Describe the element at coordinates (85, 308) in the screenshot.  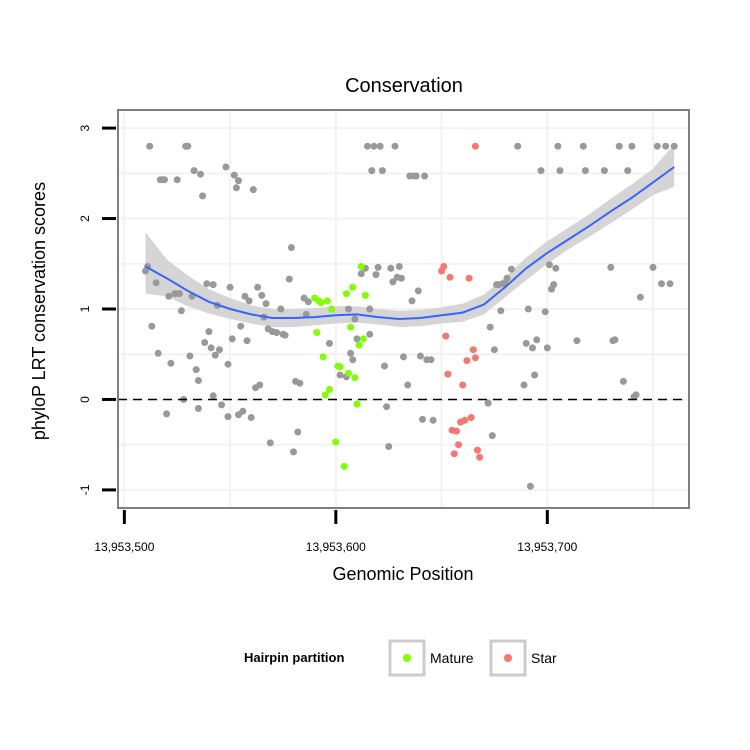
I see `y-tick-label: 1` at that location.